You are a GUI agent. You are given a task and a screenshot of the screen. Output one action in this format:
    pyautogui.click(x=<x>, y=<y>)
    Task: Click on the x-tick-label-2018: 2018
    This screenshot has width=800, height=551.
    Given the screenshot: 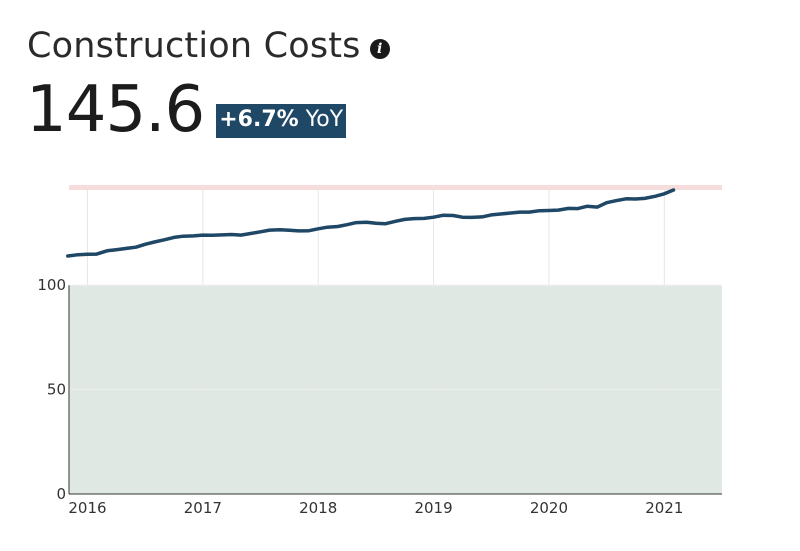 What is the action you would take?
    pyautogui.click(x=318, y=508)
    